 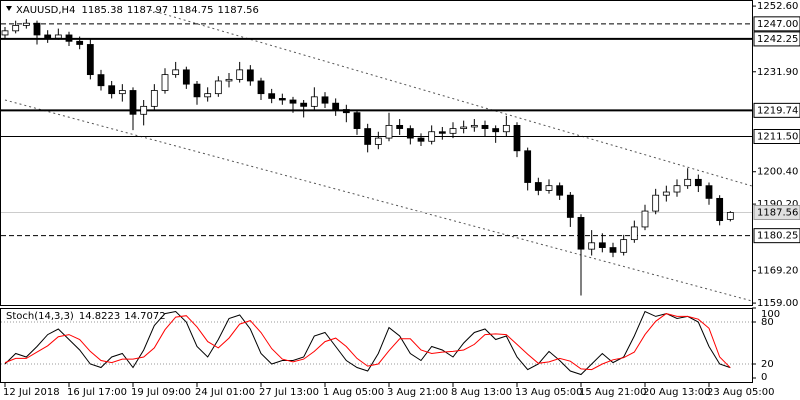 What do you see at coordinates (770, 314) in the screenshot?
I see `indicator-tick-label: 100` at bounding box center [770, 314].